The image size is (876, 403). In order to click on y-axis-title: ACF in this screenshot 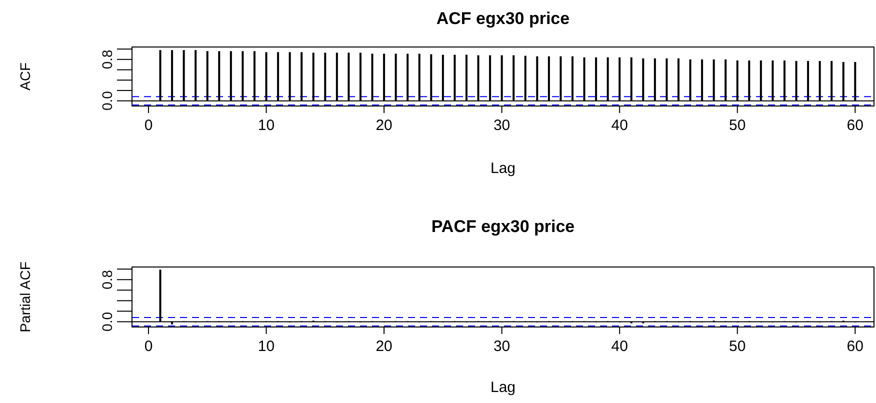, I will do `click(25, 76)`.